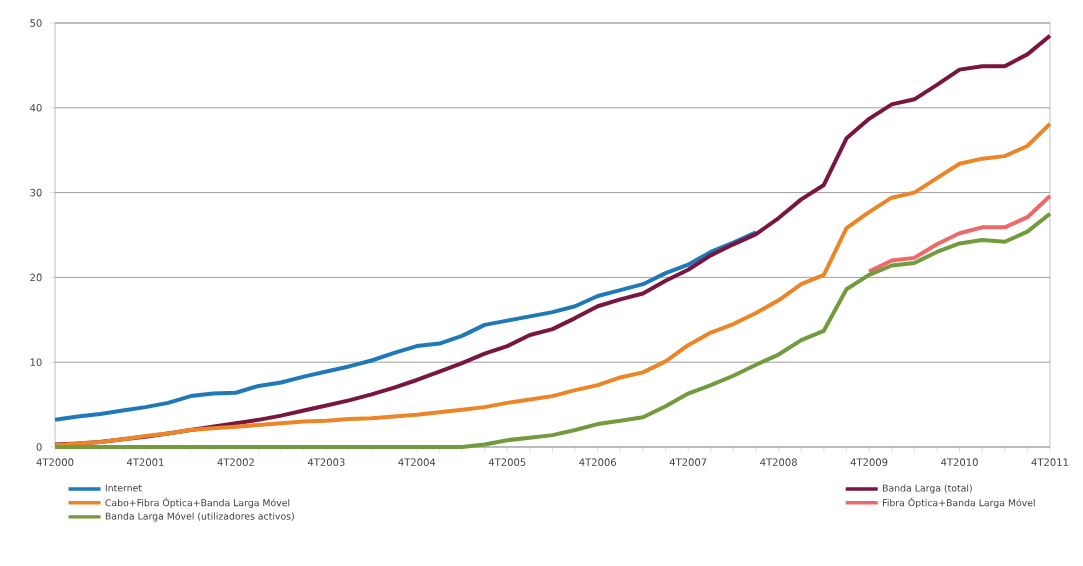 The height and width of the screenshot is (566, 1083). I want to click on legend-label: Internet, so click(123, 488).